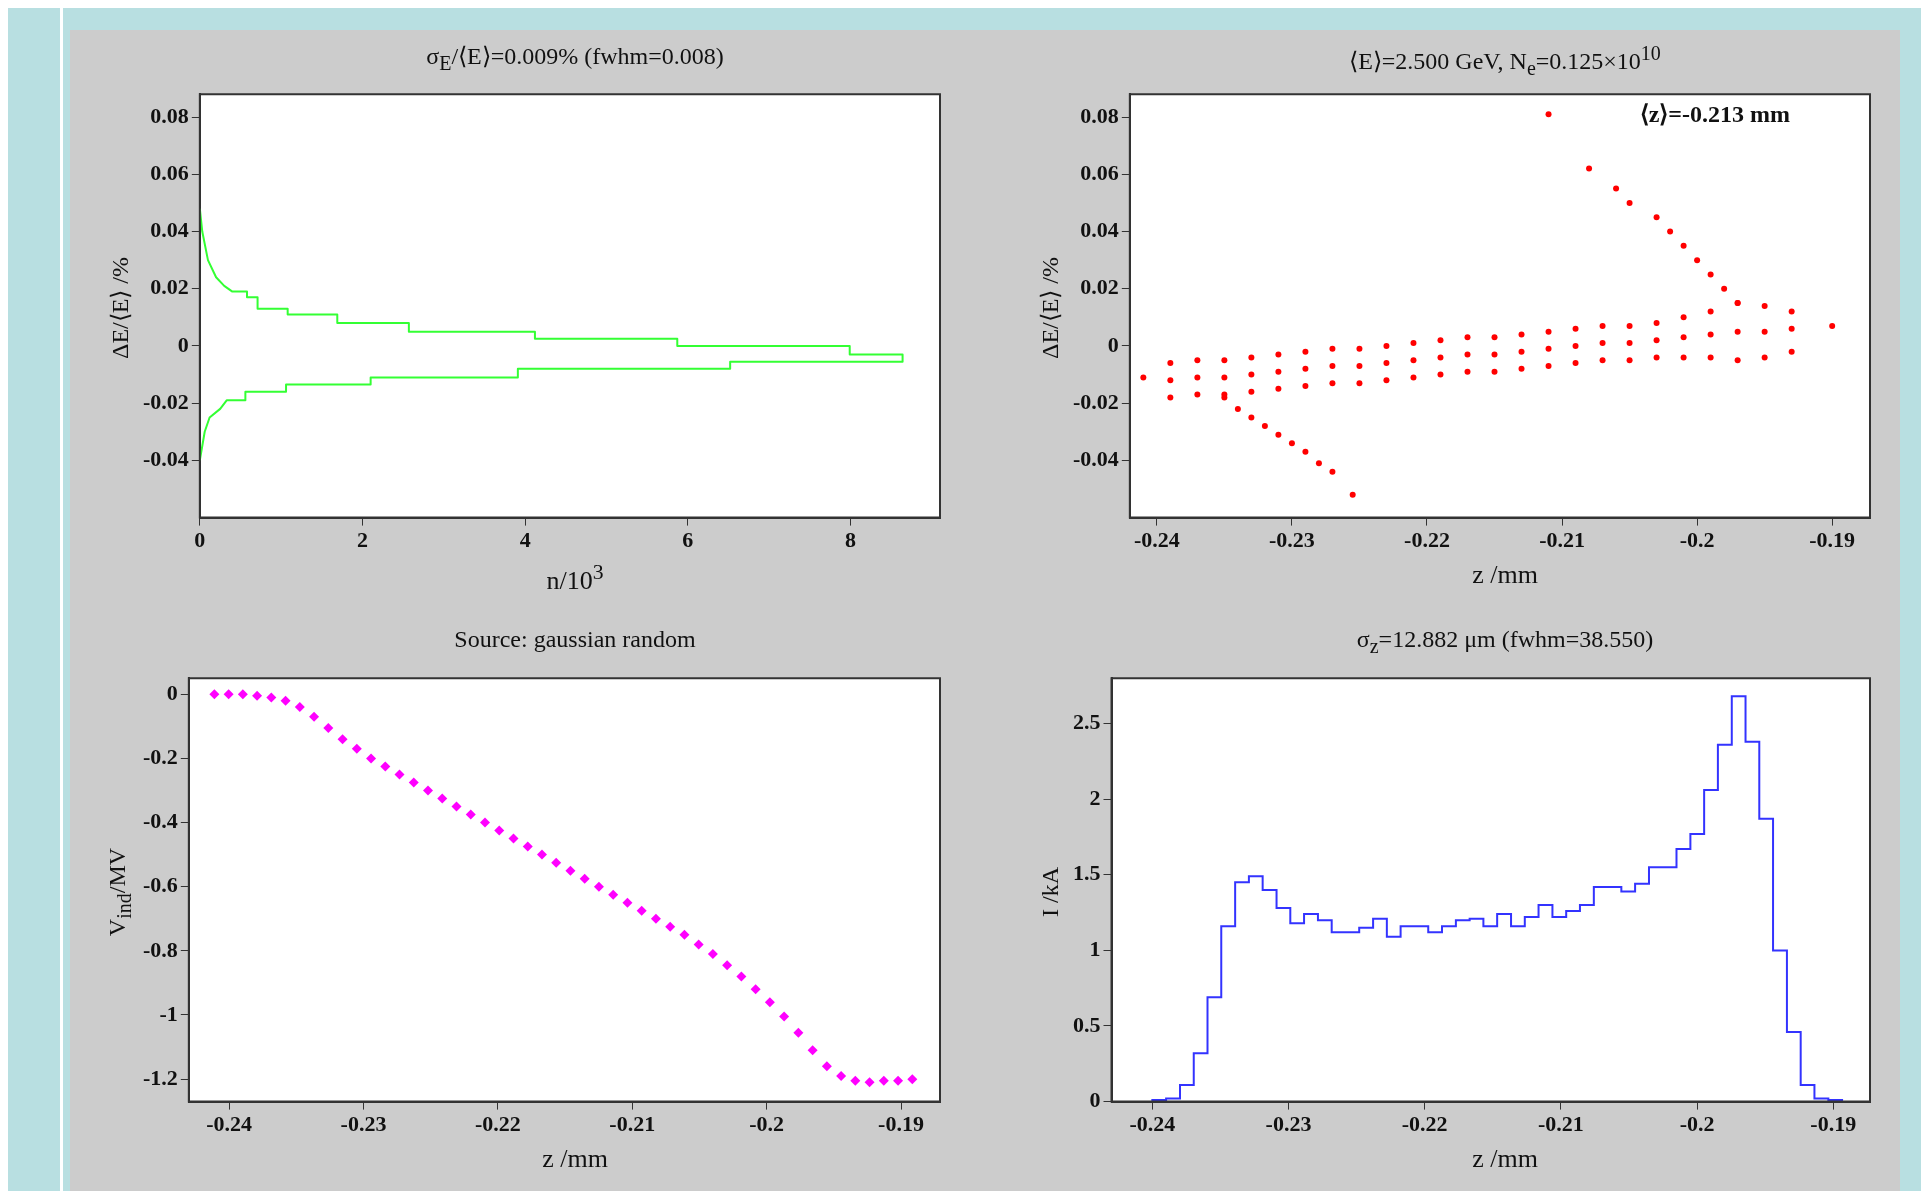 This screenshot has height=1199, width=1929. What do you see at coordinates (1095, 949) in the screenshot?
I see `y-tick-label: 1` at bounding box center [1095, 949].